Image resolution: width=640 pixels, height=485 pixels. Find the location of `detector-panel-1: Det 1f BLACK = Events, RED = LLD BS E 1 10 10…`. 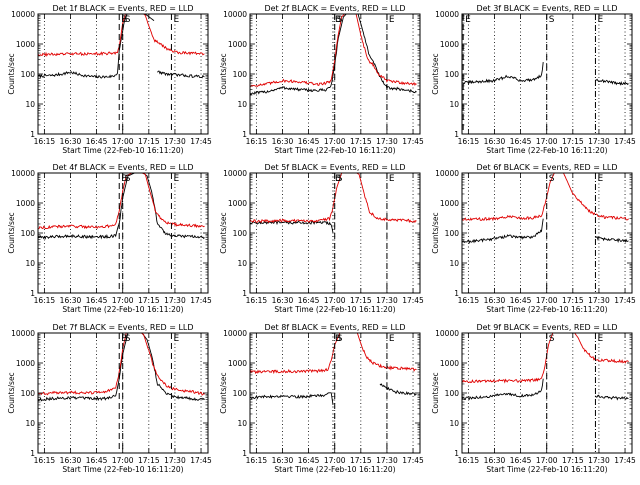

detector-panel-1: Det 1f BLACK = Events, RED = LLD BS E 1 10 10… is located at coordinates (109, 79).